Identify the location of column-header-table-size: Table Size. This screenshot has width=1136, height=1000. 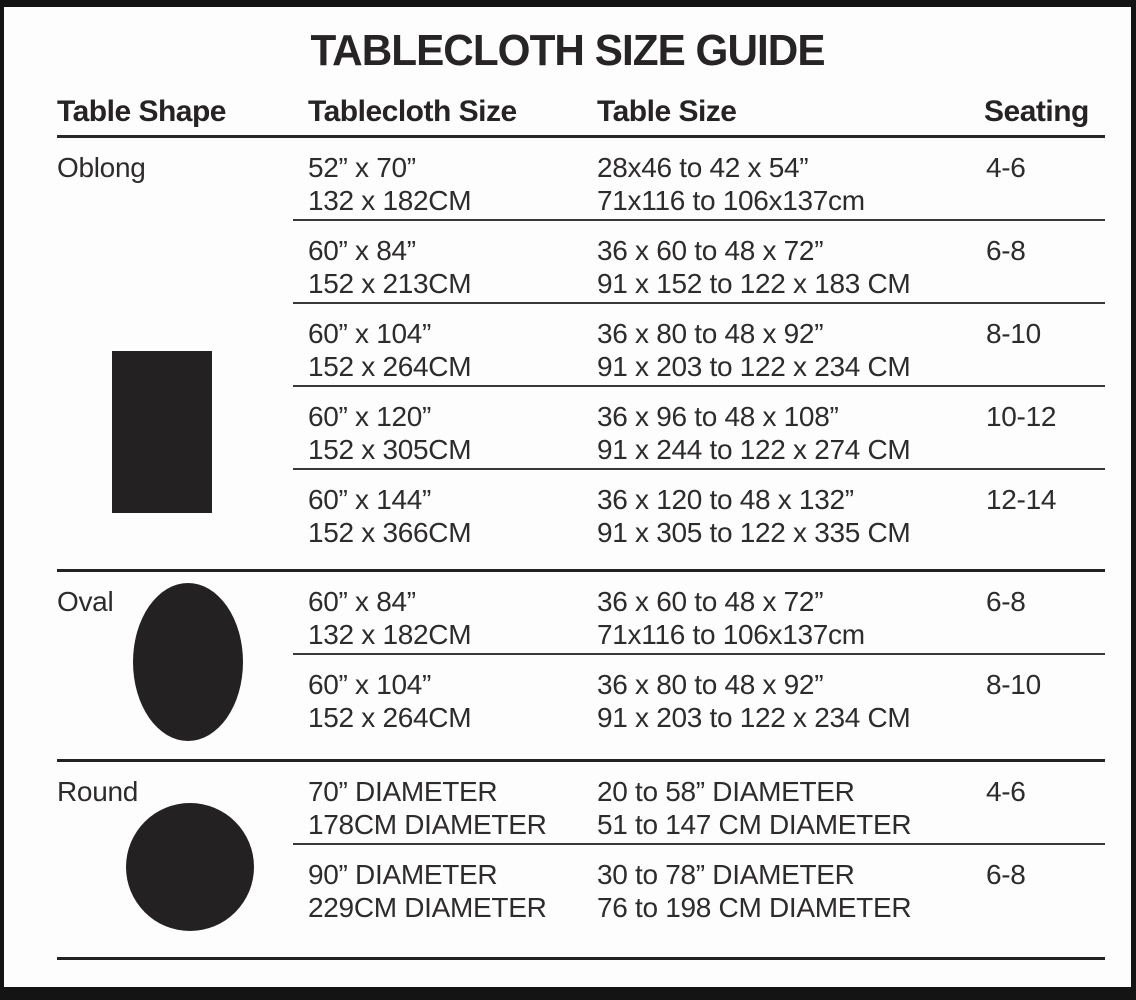
(667, 111).